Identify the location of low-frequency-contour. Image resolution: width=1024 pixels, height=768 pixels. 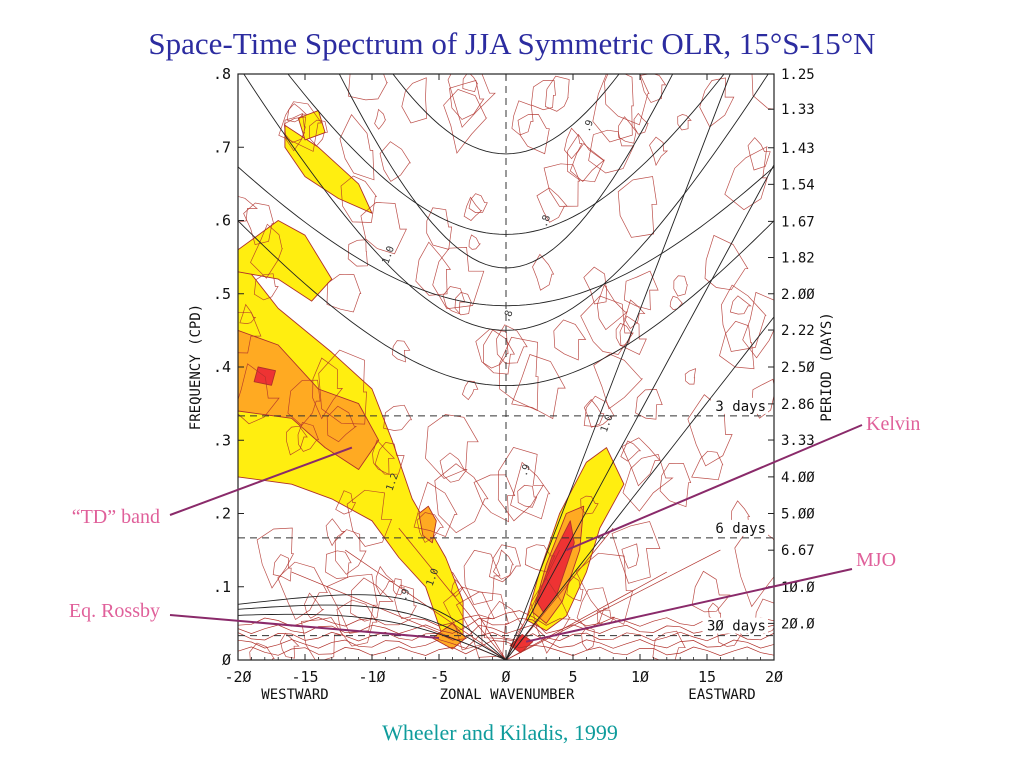
(506, 633).